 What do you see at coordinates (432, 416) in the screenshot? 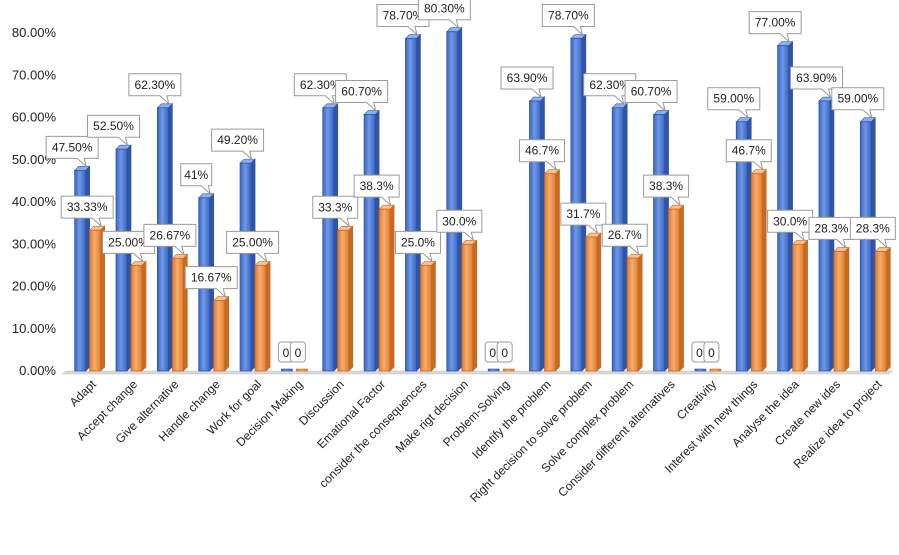
I see `x-category-label: Make rigt decision` at bounding box center [432, 416].